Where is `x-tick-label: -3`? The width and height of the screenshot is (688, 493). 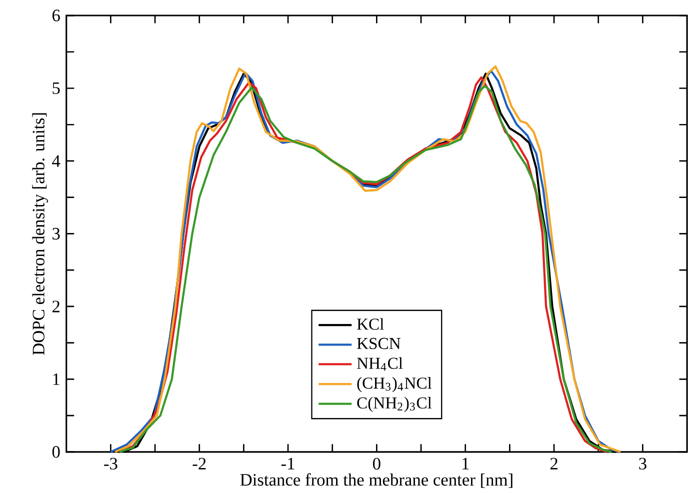 x-tick-label: -3 is located at coordinates (111, 464).